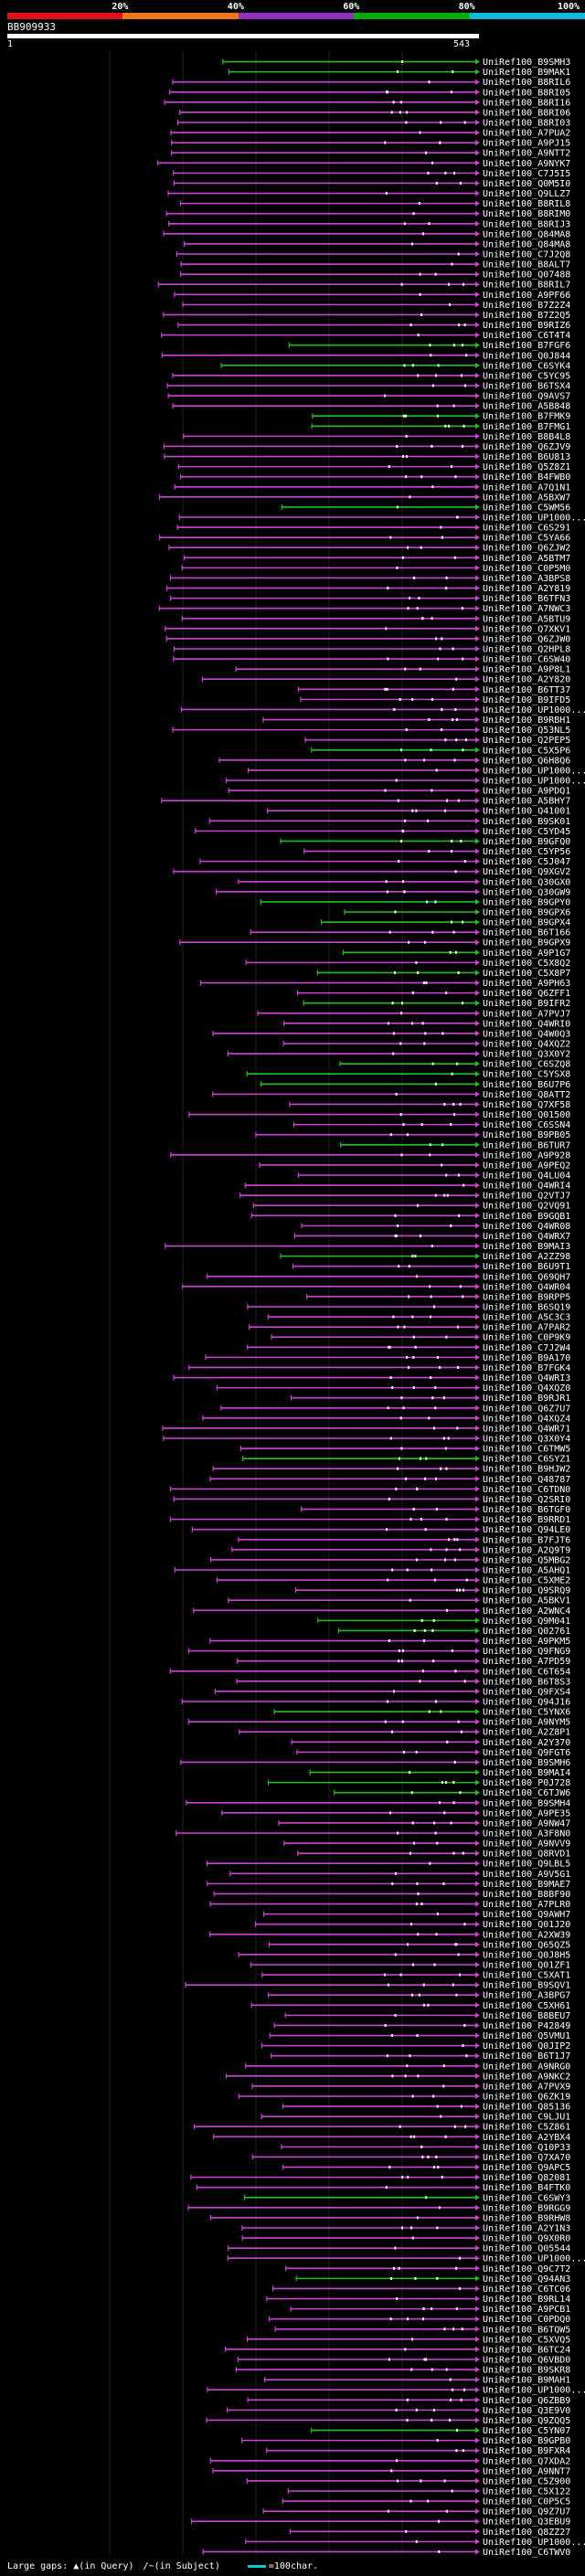  I want to click on hit-id-label: UniRef100_B4FWB0, so click(527, 477).